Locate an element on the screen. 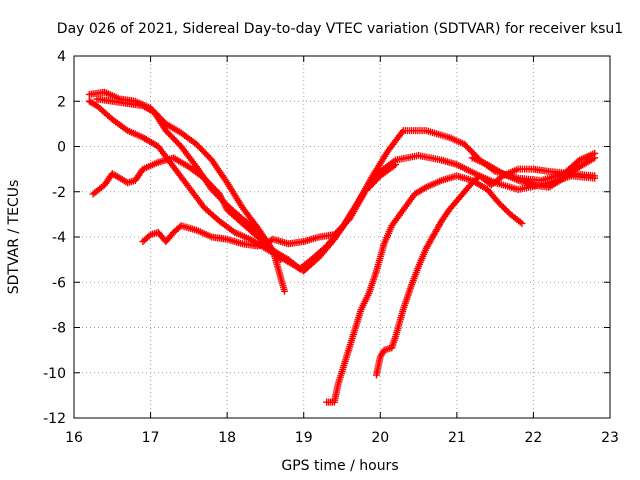  y-tick-label: 0 is located at coordinates (61, 148).